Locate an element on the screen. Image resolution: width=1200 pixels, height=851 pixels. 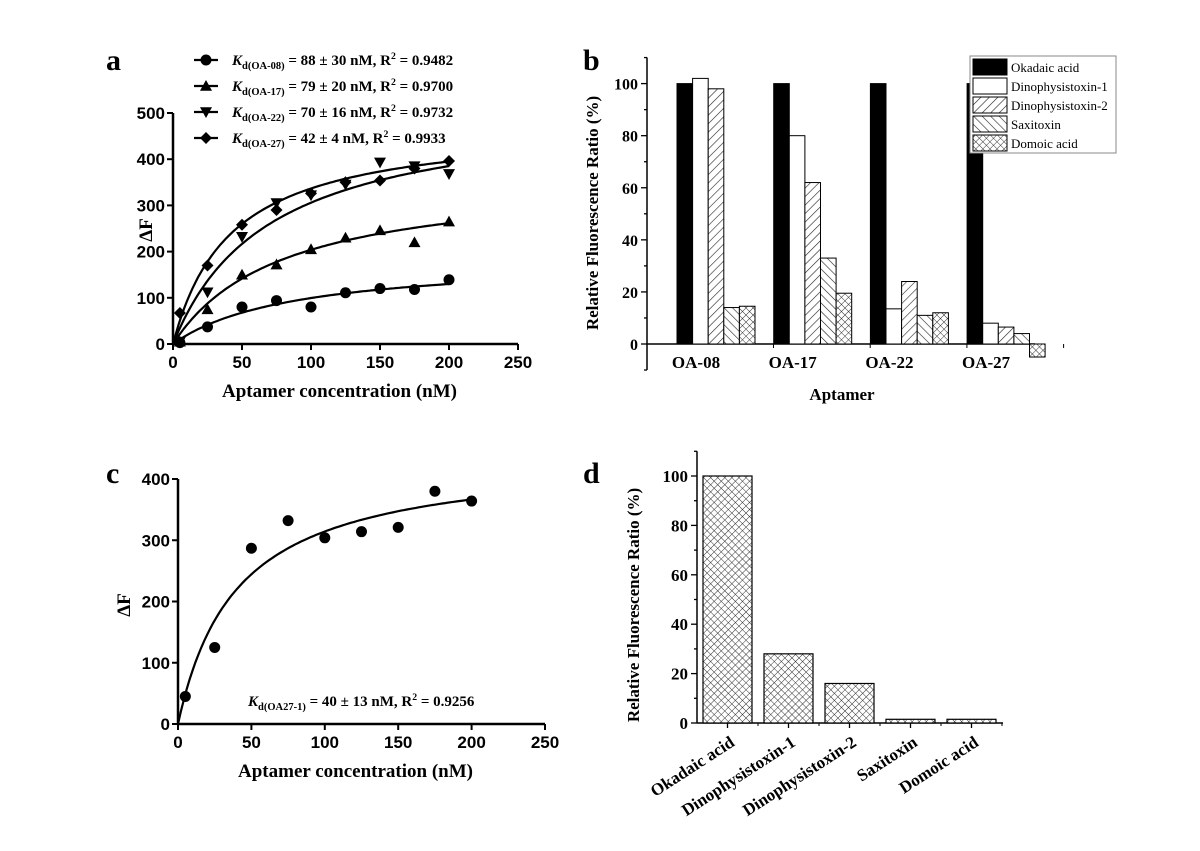
y-tick-label: 60 is located at coordinates (630, 189).